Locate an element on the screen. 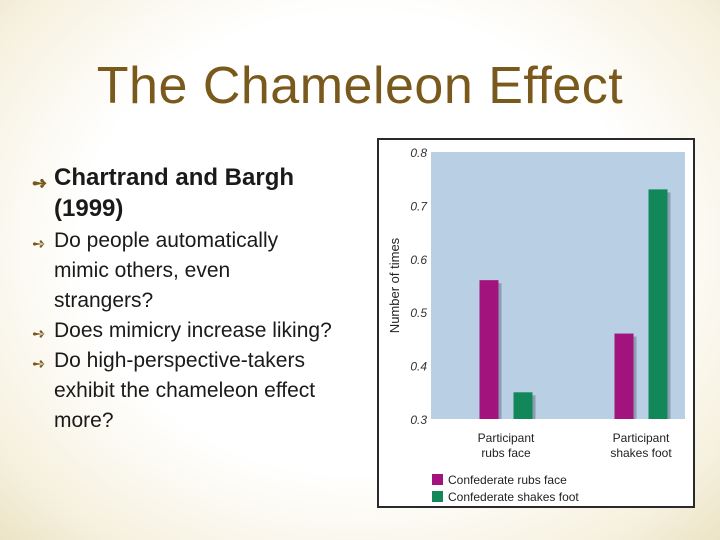 Image resolution: width=720 pixels, height=540 pixels. x-tick-label: rubs face is located at coordinates (506, 453).